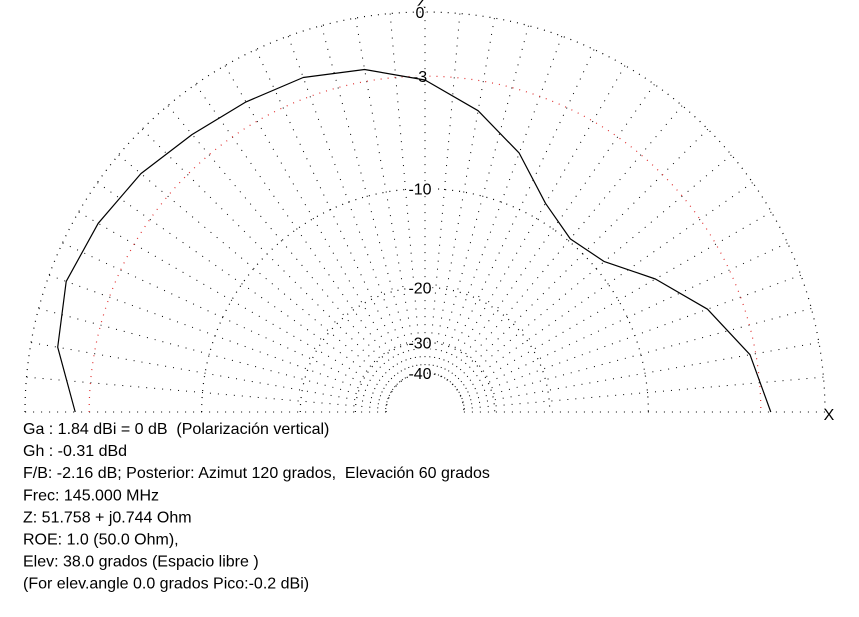 This screenshot has width=859, height=617. What do you see at coordinates (141, 562) in the screenshot?
I see `info-line: Elev: 38.0 grados (Espacio libre )` at bounding box center [141, 562].